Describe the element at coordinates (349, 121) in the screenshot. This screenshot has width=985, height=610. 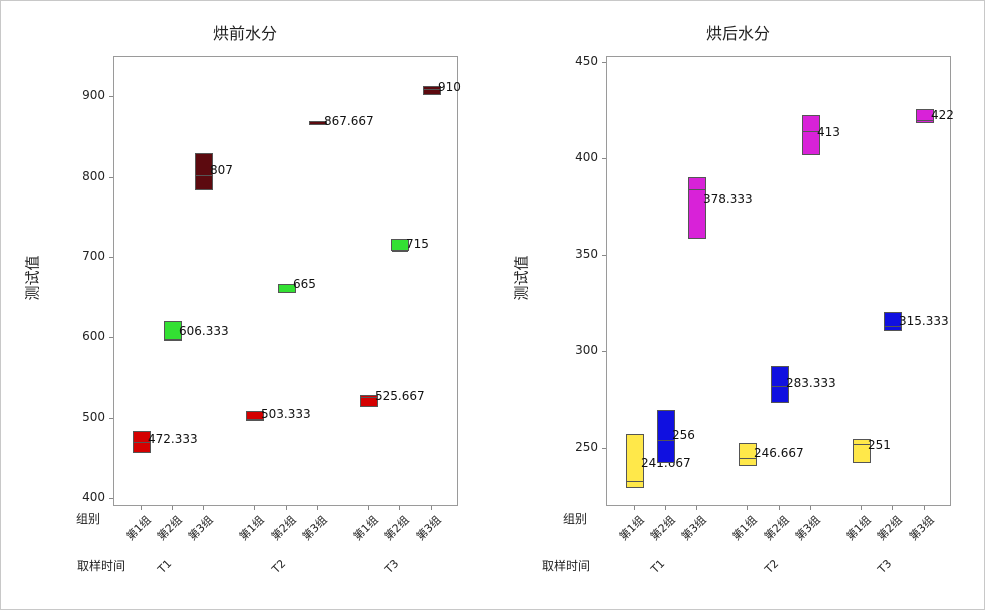
I see `mean-value-label: 867.667` at that location.